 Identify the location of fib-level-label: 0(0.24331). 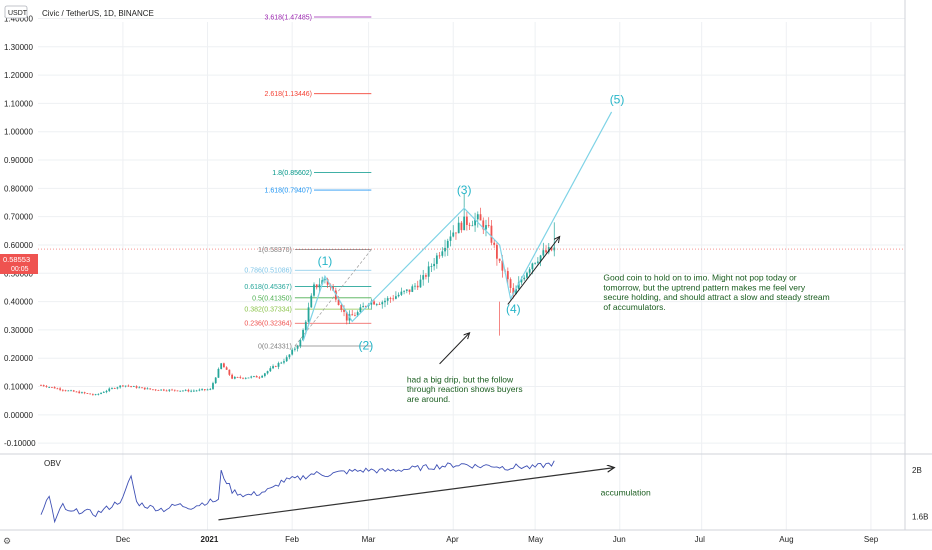
(275, 346).